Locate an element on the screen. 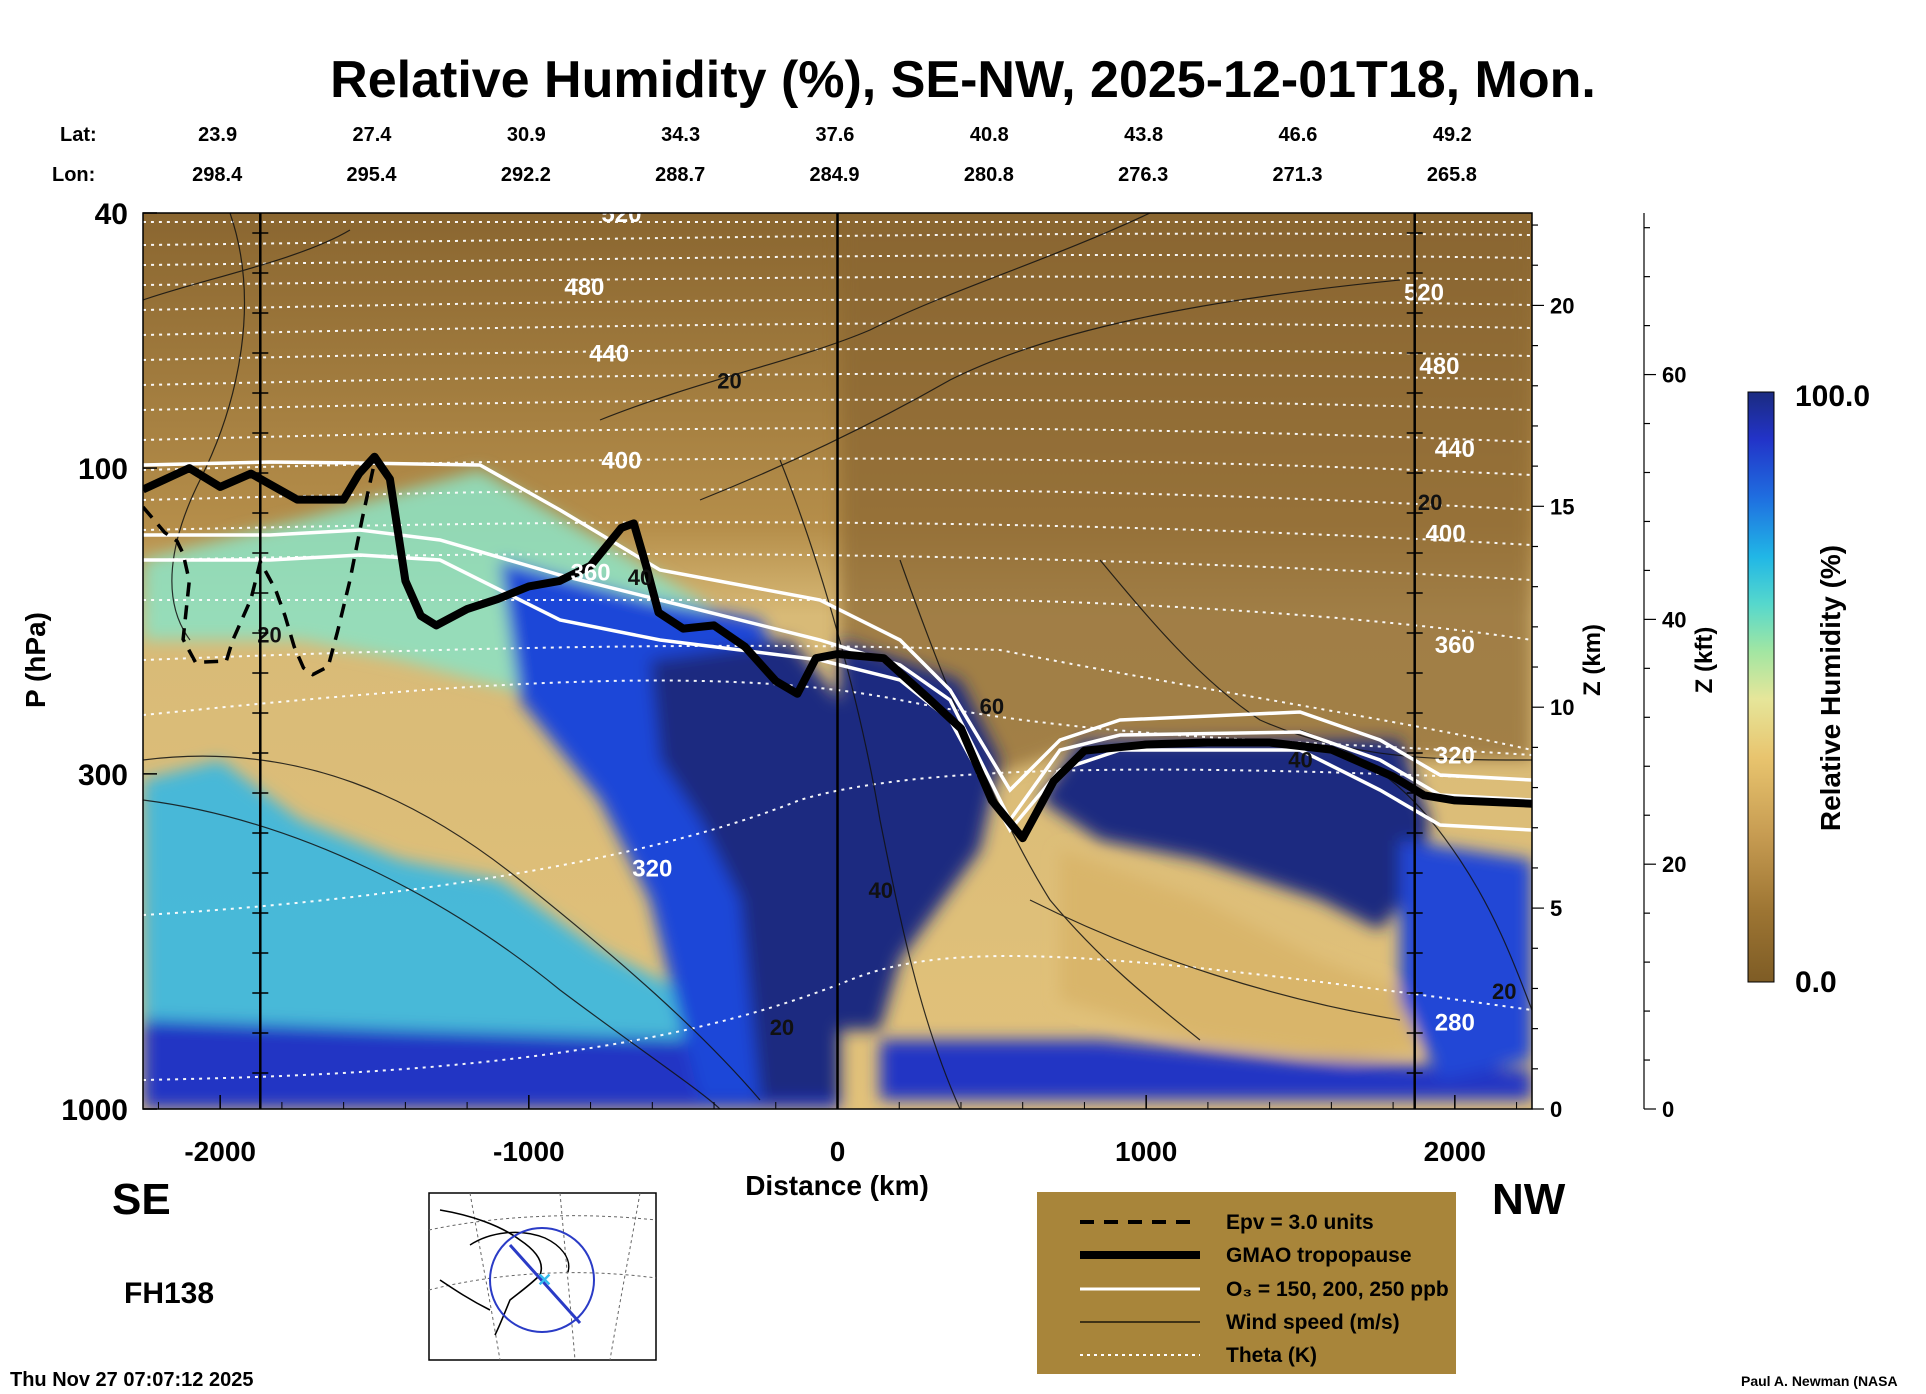 This screenshot has width=1926, height=1394. inset-map-graticule is located at coordinates (542, 1276).